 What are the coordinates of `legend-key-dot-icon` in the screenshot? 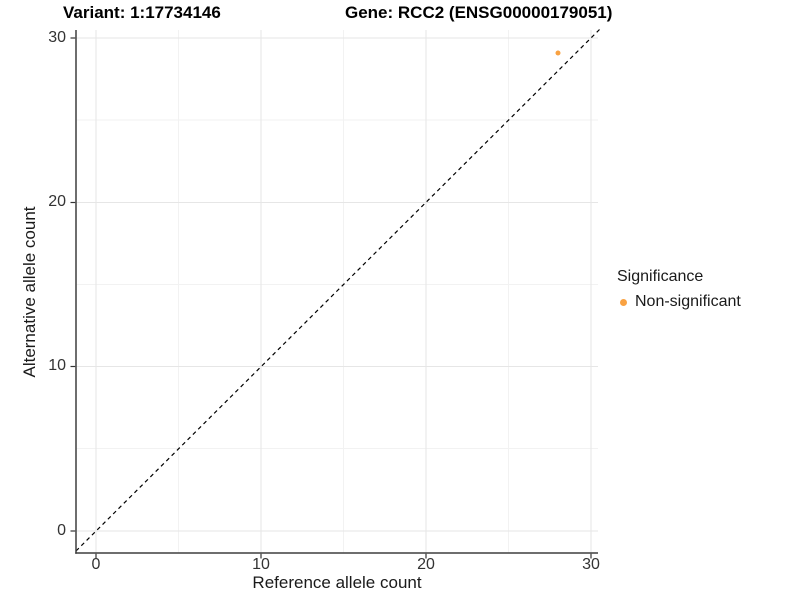 It's located at (623, 302).